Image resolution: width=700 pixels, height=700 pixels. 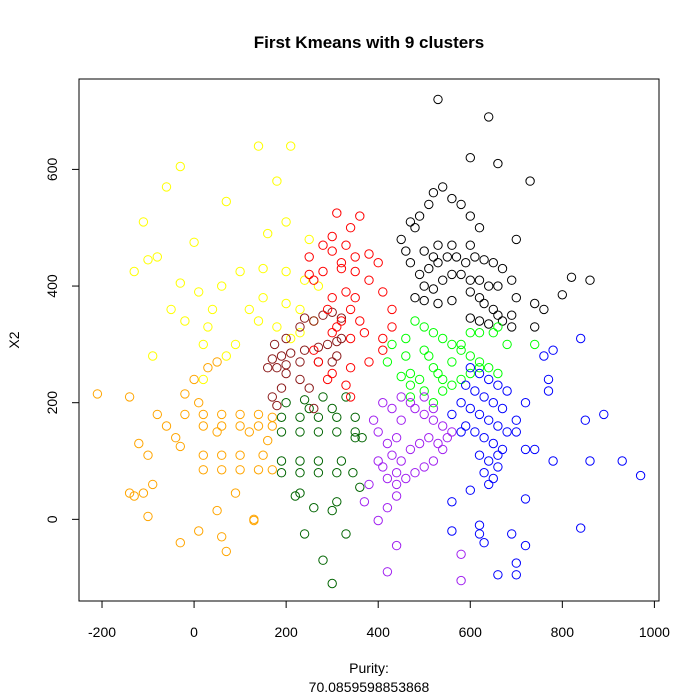 What do you see at coordinates (563, 632) in the screenshot?
I see `x-tick-label: 800` at bounding box center [563, 632].